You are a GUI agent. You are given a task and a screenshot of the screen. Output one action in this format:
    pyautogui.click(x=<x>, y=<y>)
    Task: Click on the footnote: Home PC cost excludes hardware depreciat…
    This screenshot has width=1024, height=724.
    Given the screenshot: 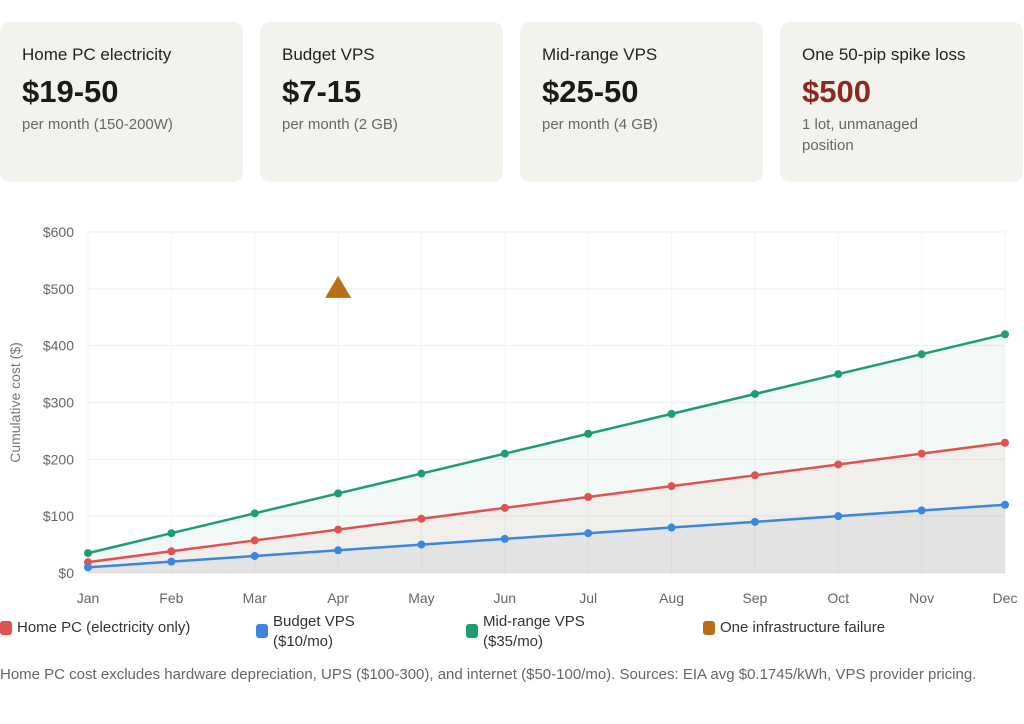 What is the action you would take?
    pyautogui.click(x=488, y=674)
    